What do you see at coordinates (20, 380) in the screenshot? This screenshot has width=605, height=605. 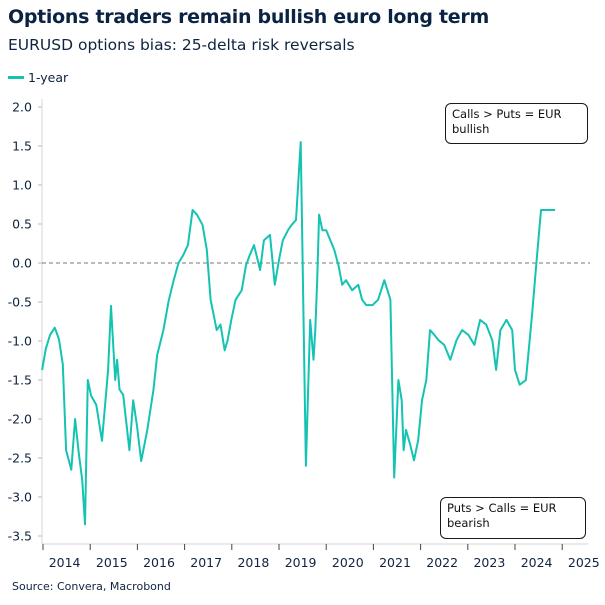 I see `y-tick-label: -1.5` at bounding box center [20, 380].